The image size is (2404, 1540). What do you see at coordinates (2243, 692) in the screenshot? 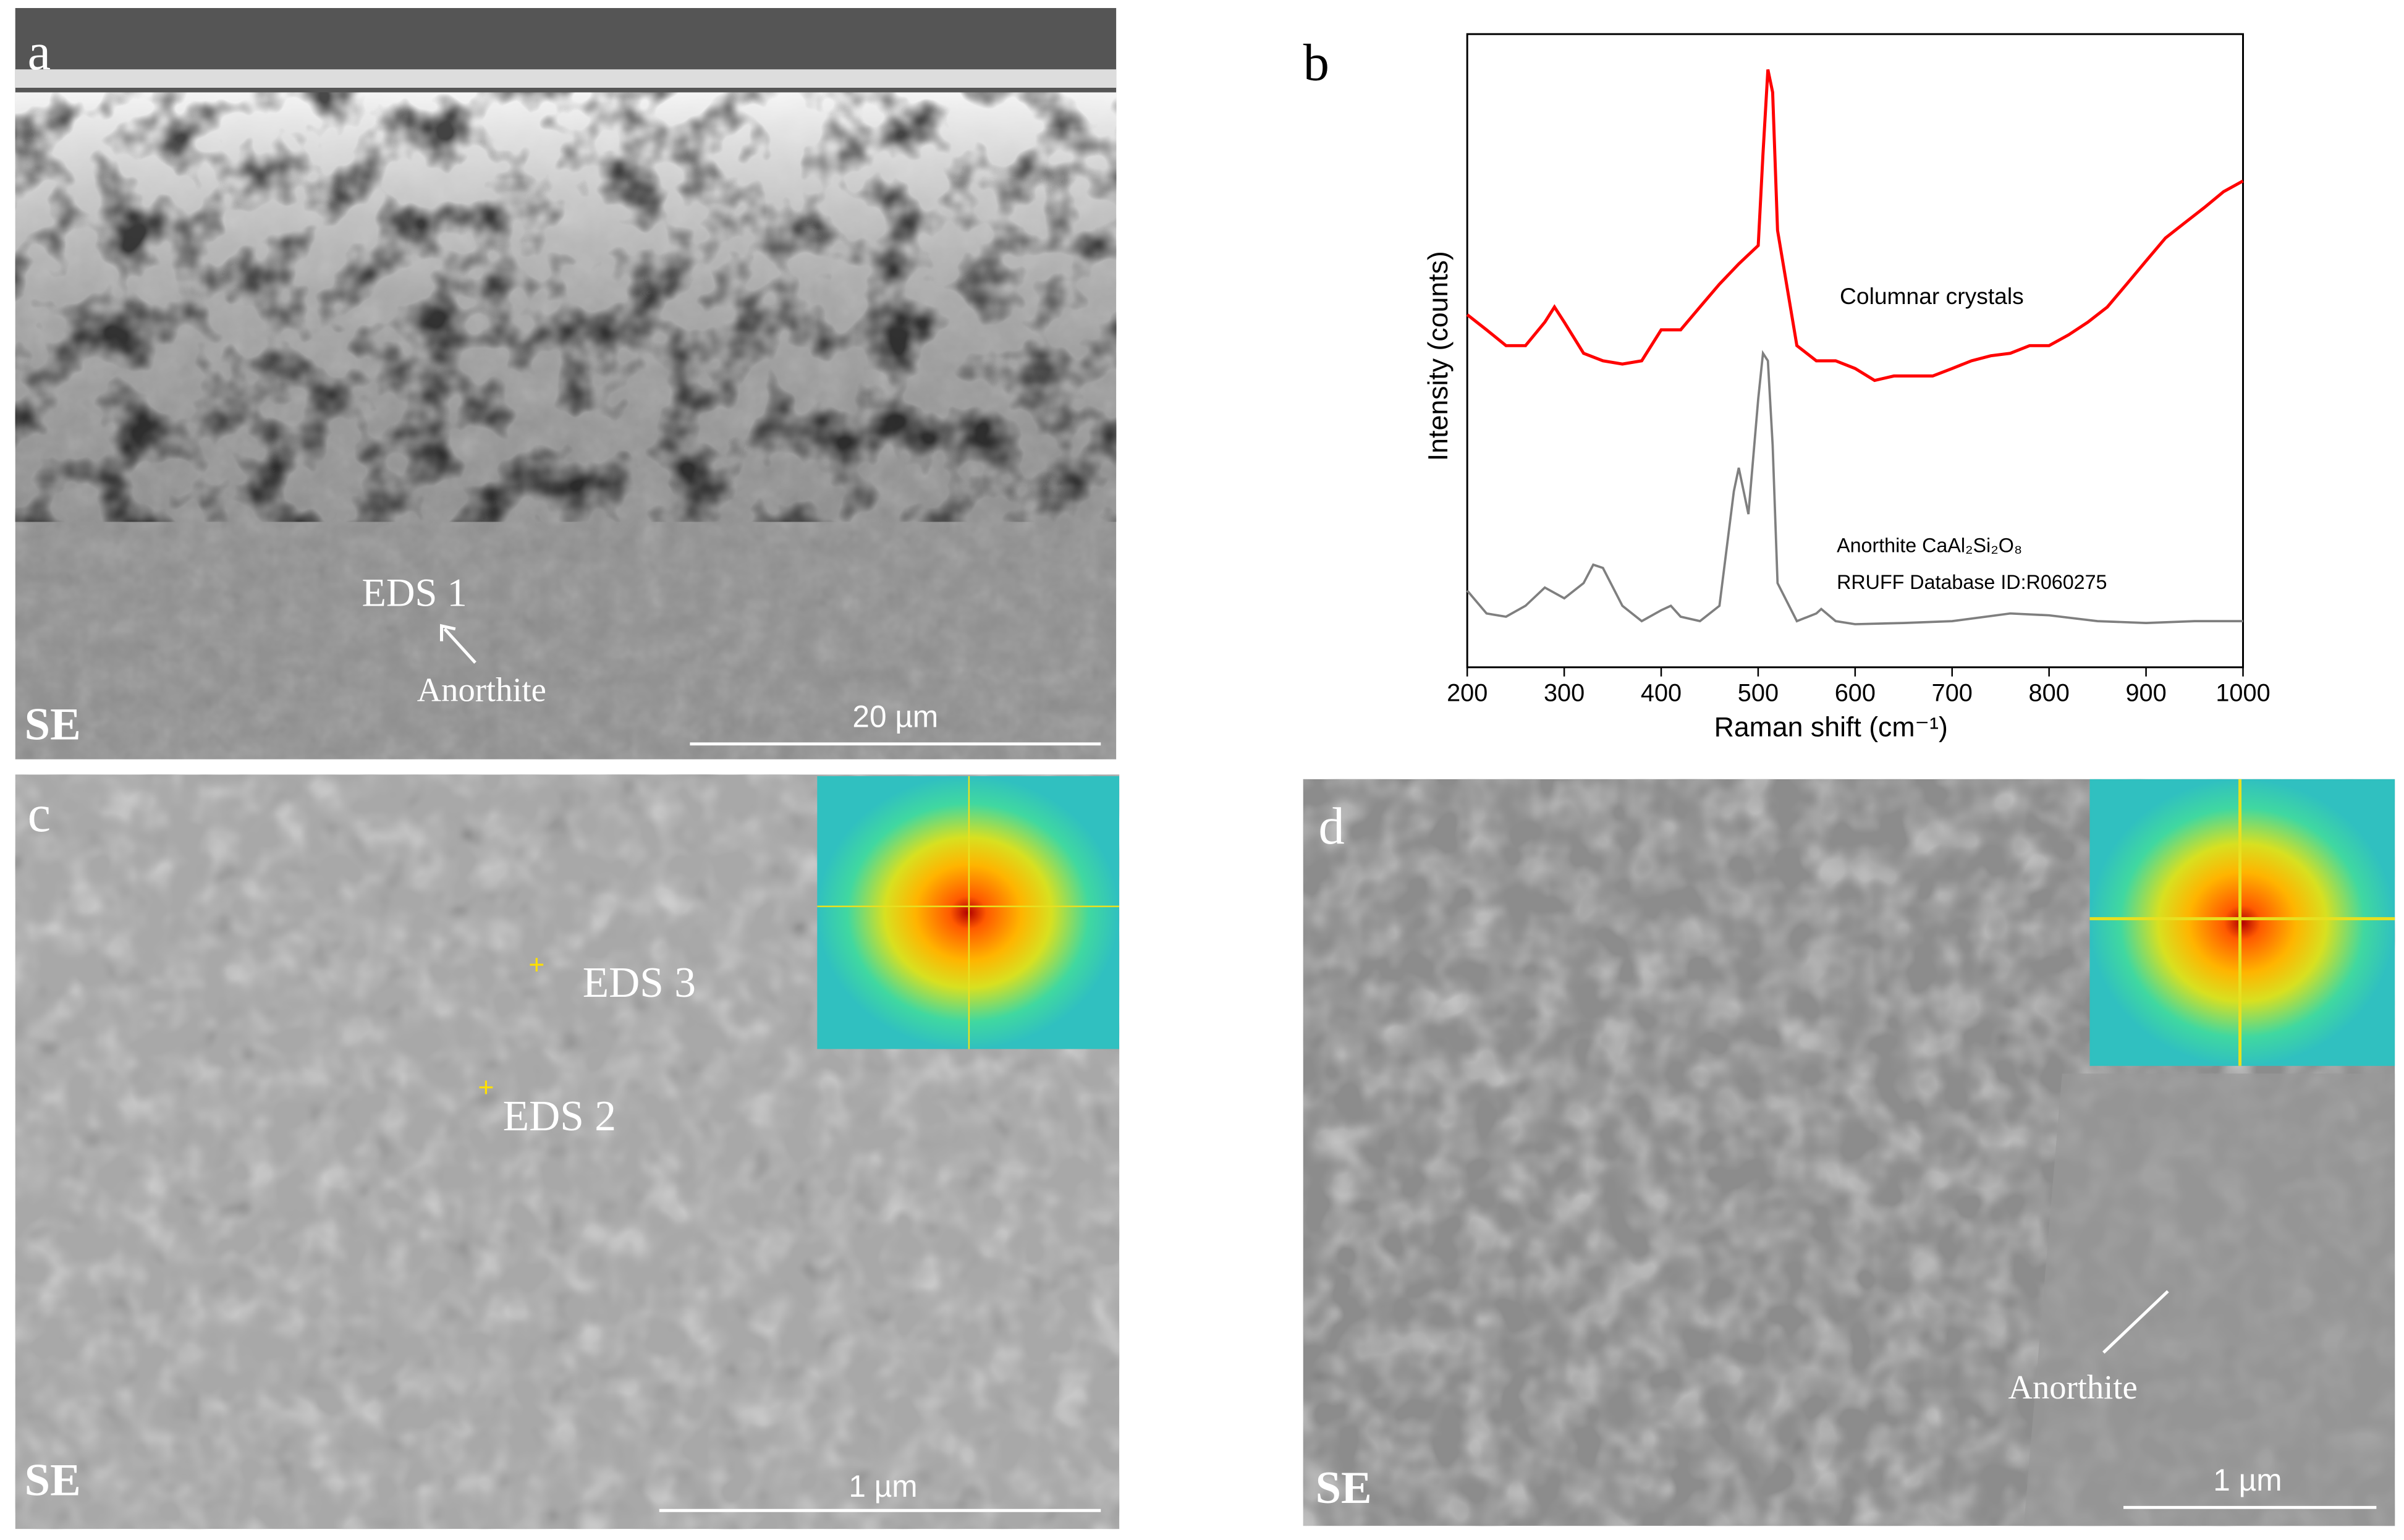
I see `x-tick-label: 1000` at bounding box center [2243, 692].